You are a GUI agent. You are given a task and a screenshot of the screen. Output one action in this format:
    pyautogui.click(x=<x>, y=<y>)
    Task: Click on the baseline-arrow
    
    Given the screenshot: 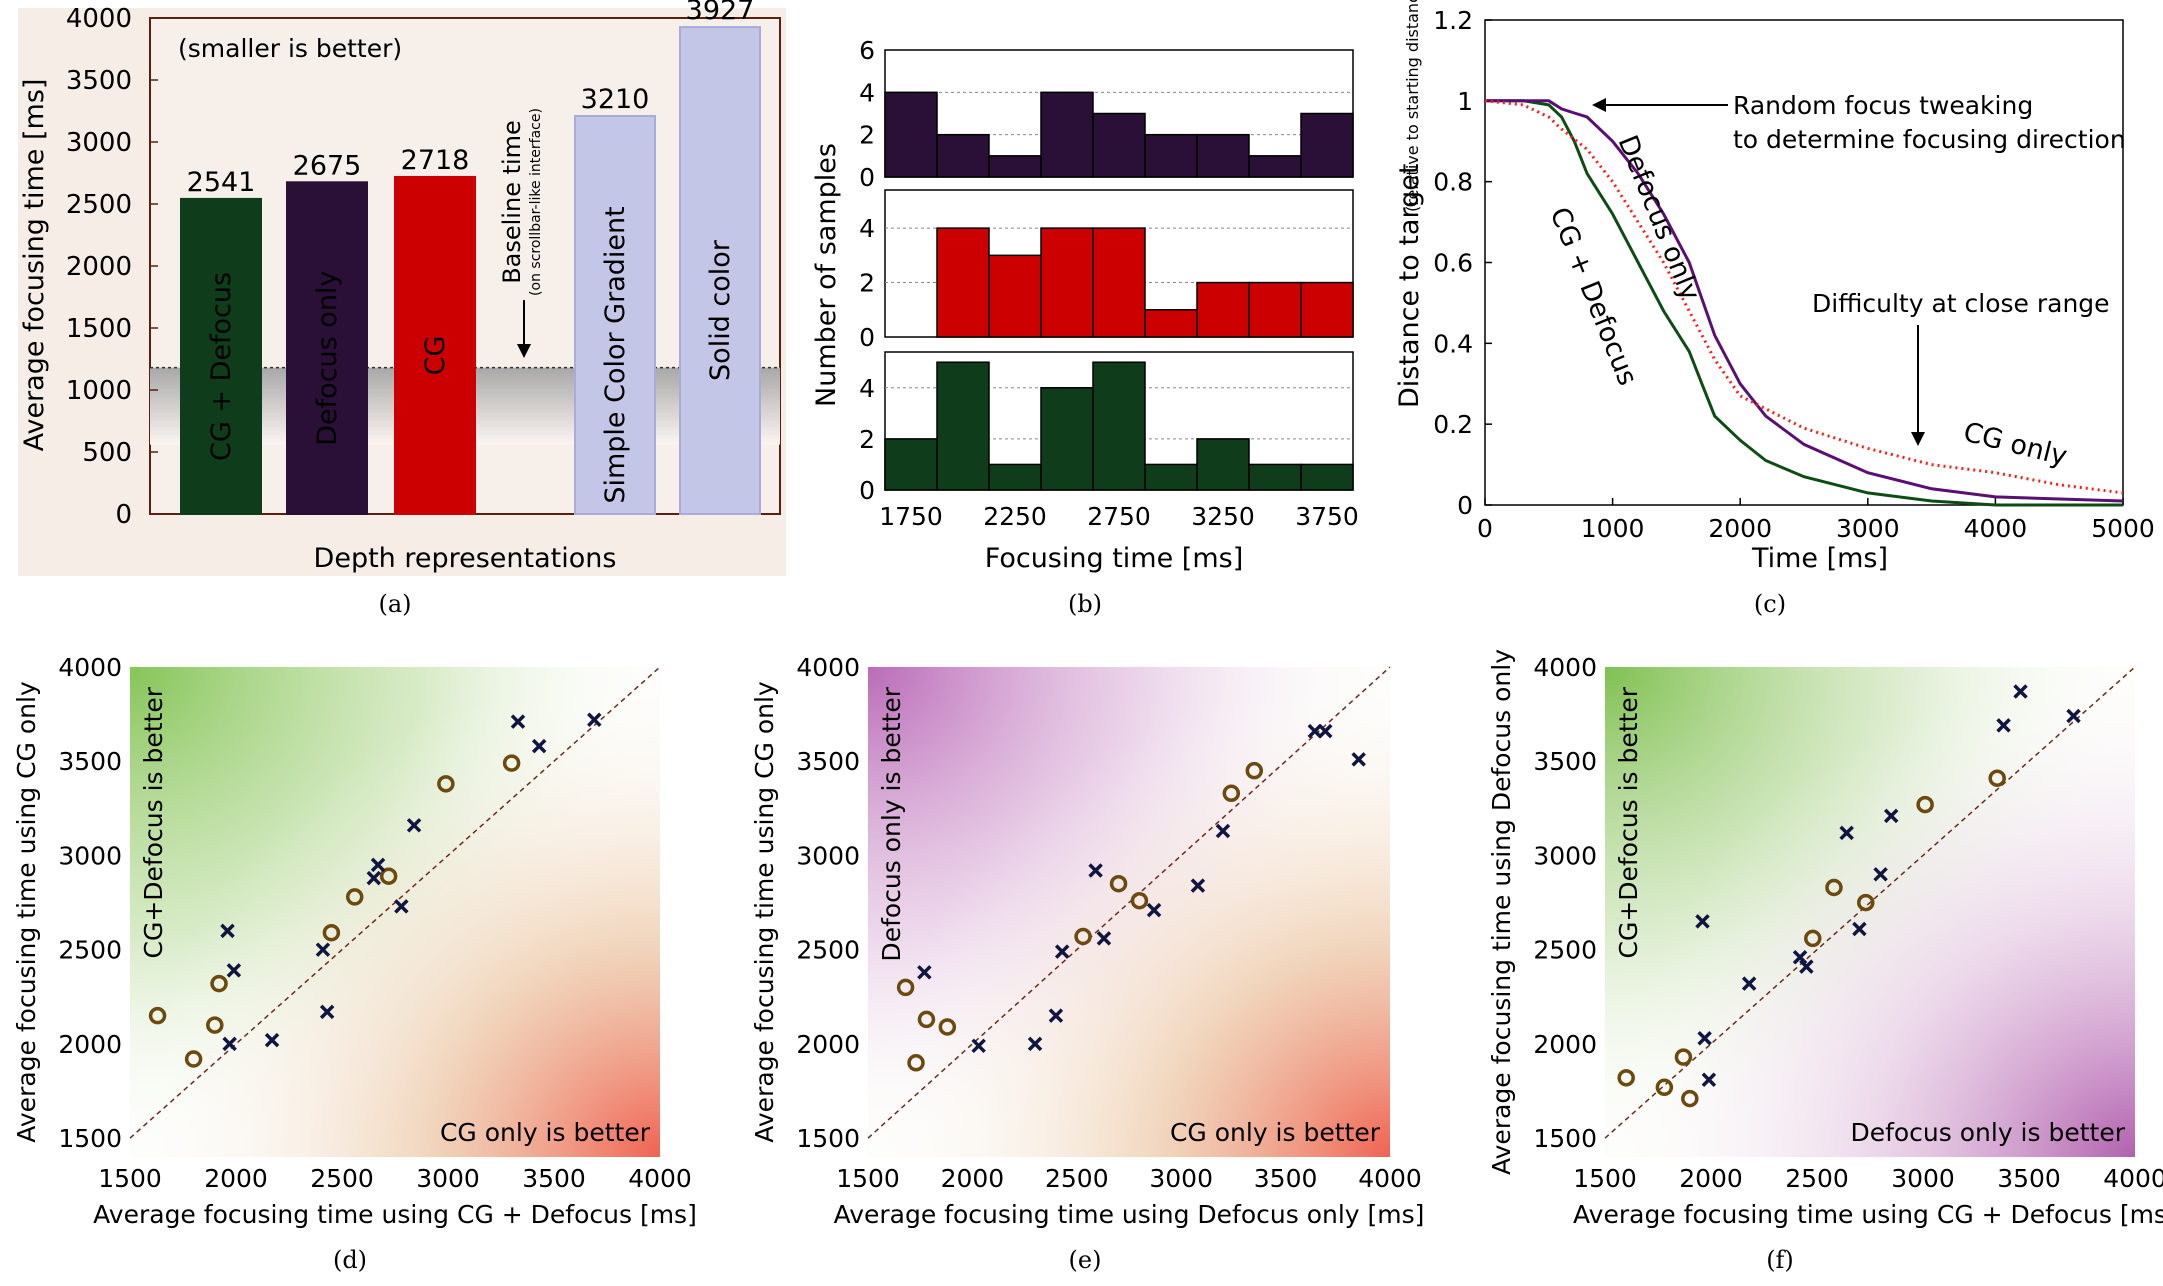 What is the action you would take?
    pyautogui.click(x=524, y=329)
    